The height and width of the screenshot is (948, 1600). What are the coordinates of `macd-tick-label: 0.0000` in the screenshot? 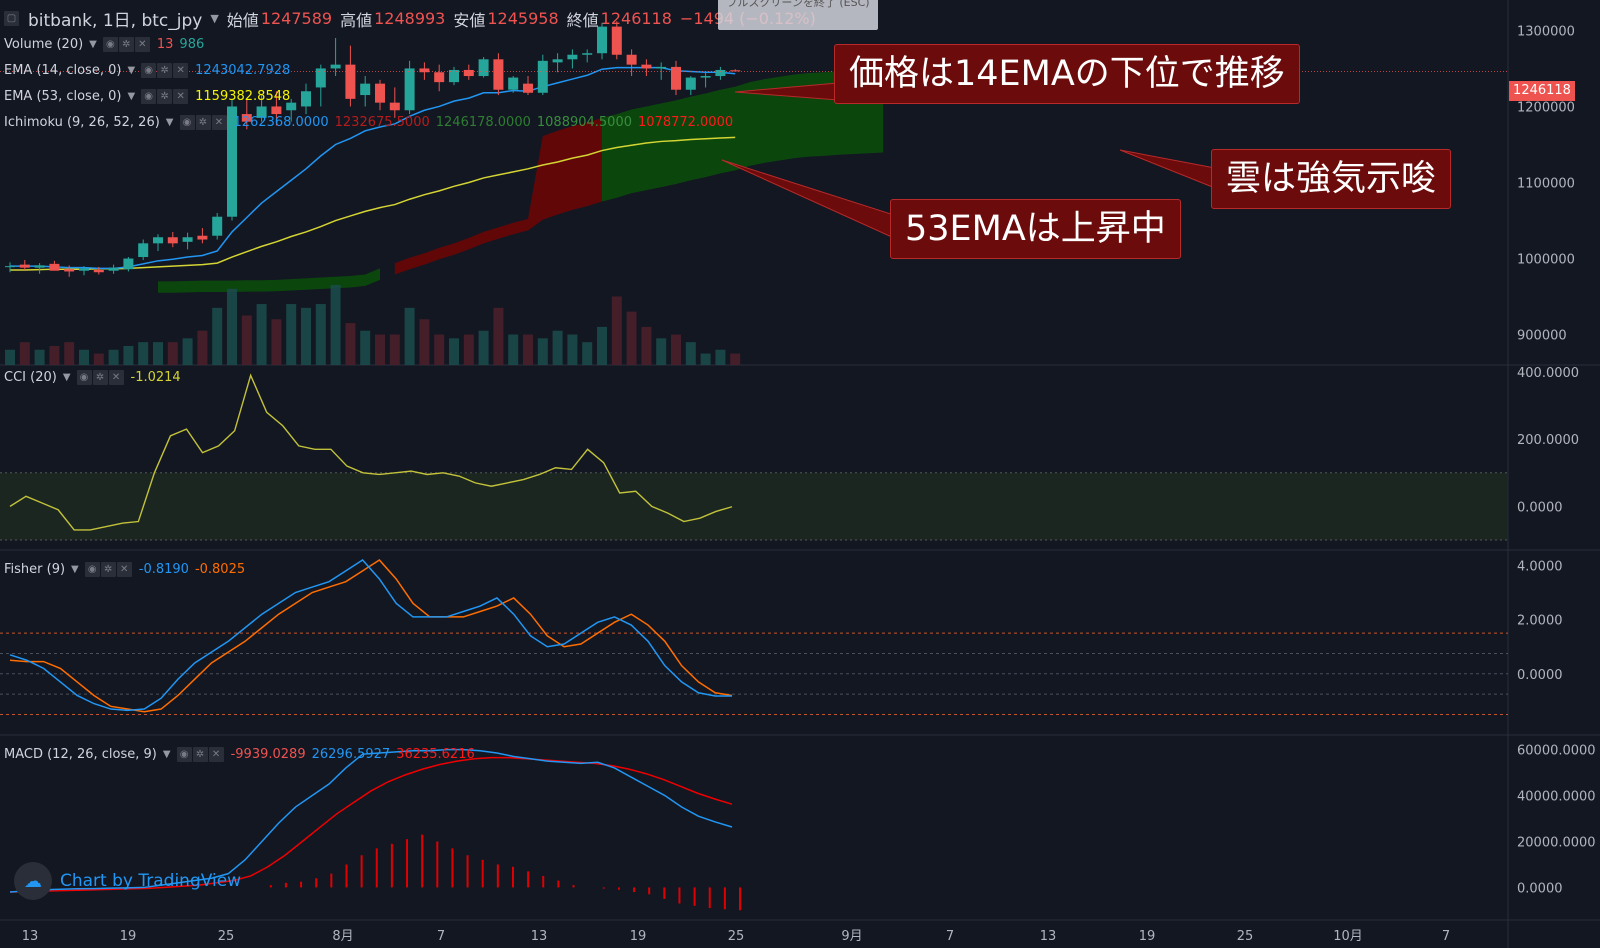 It's located at (1540, 888).